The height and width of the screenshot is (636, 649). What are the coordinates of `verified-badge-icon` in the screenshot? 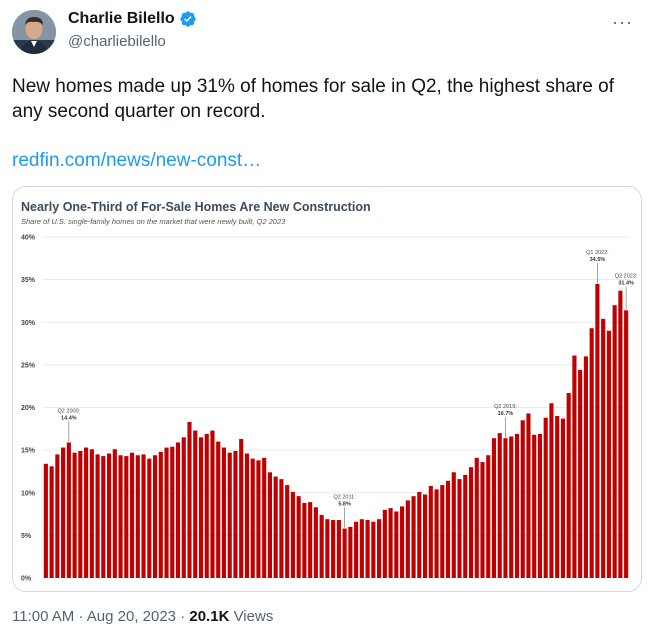 It's located at (188, 19).